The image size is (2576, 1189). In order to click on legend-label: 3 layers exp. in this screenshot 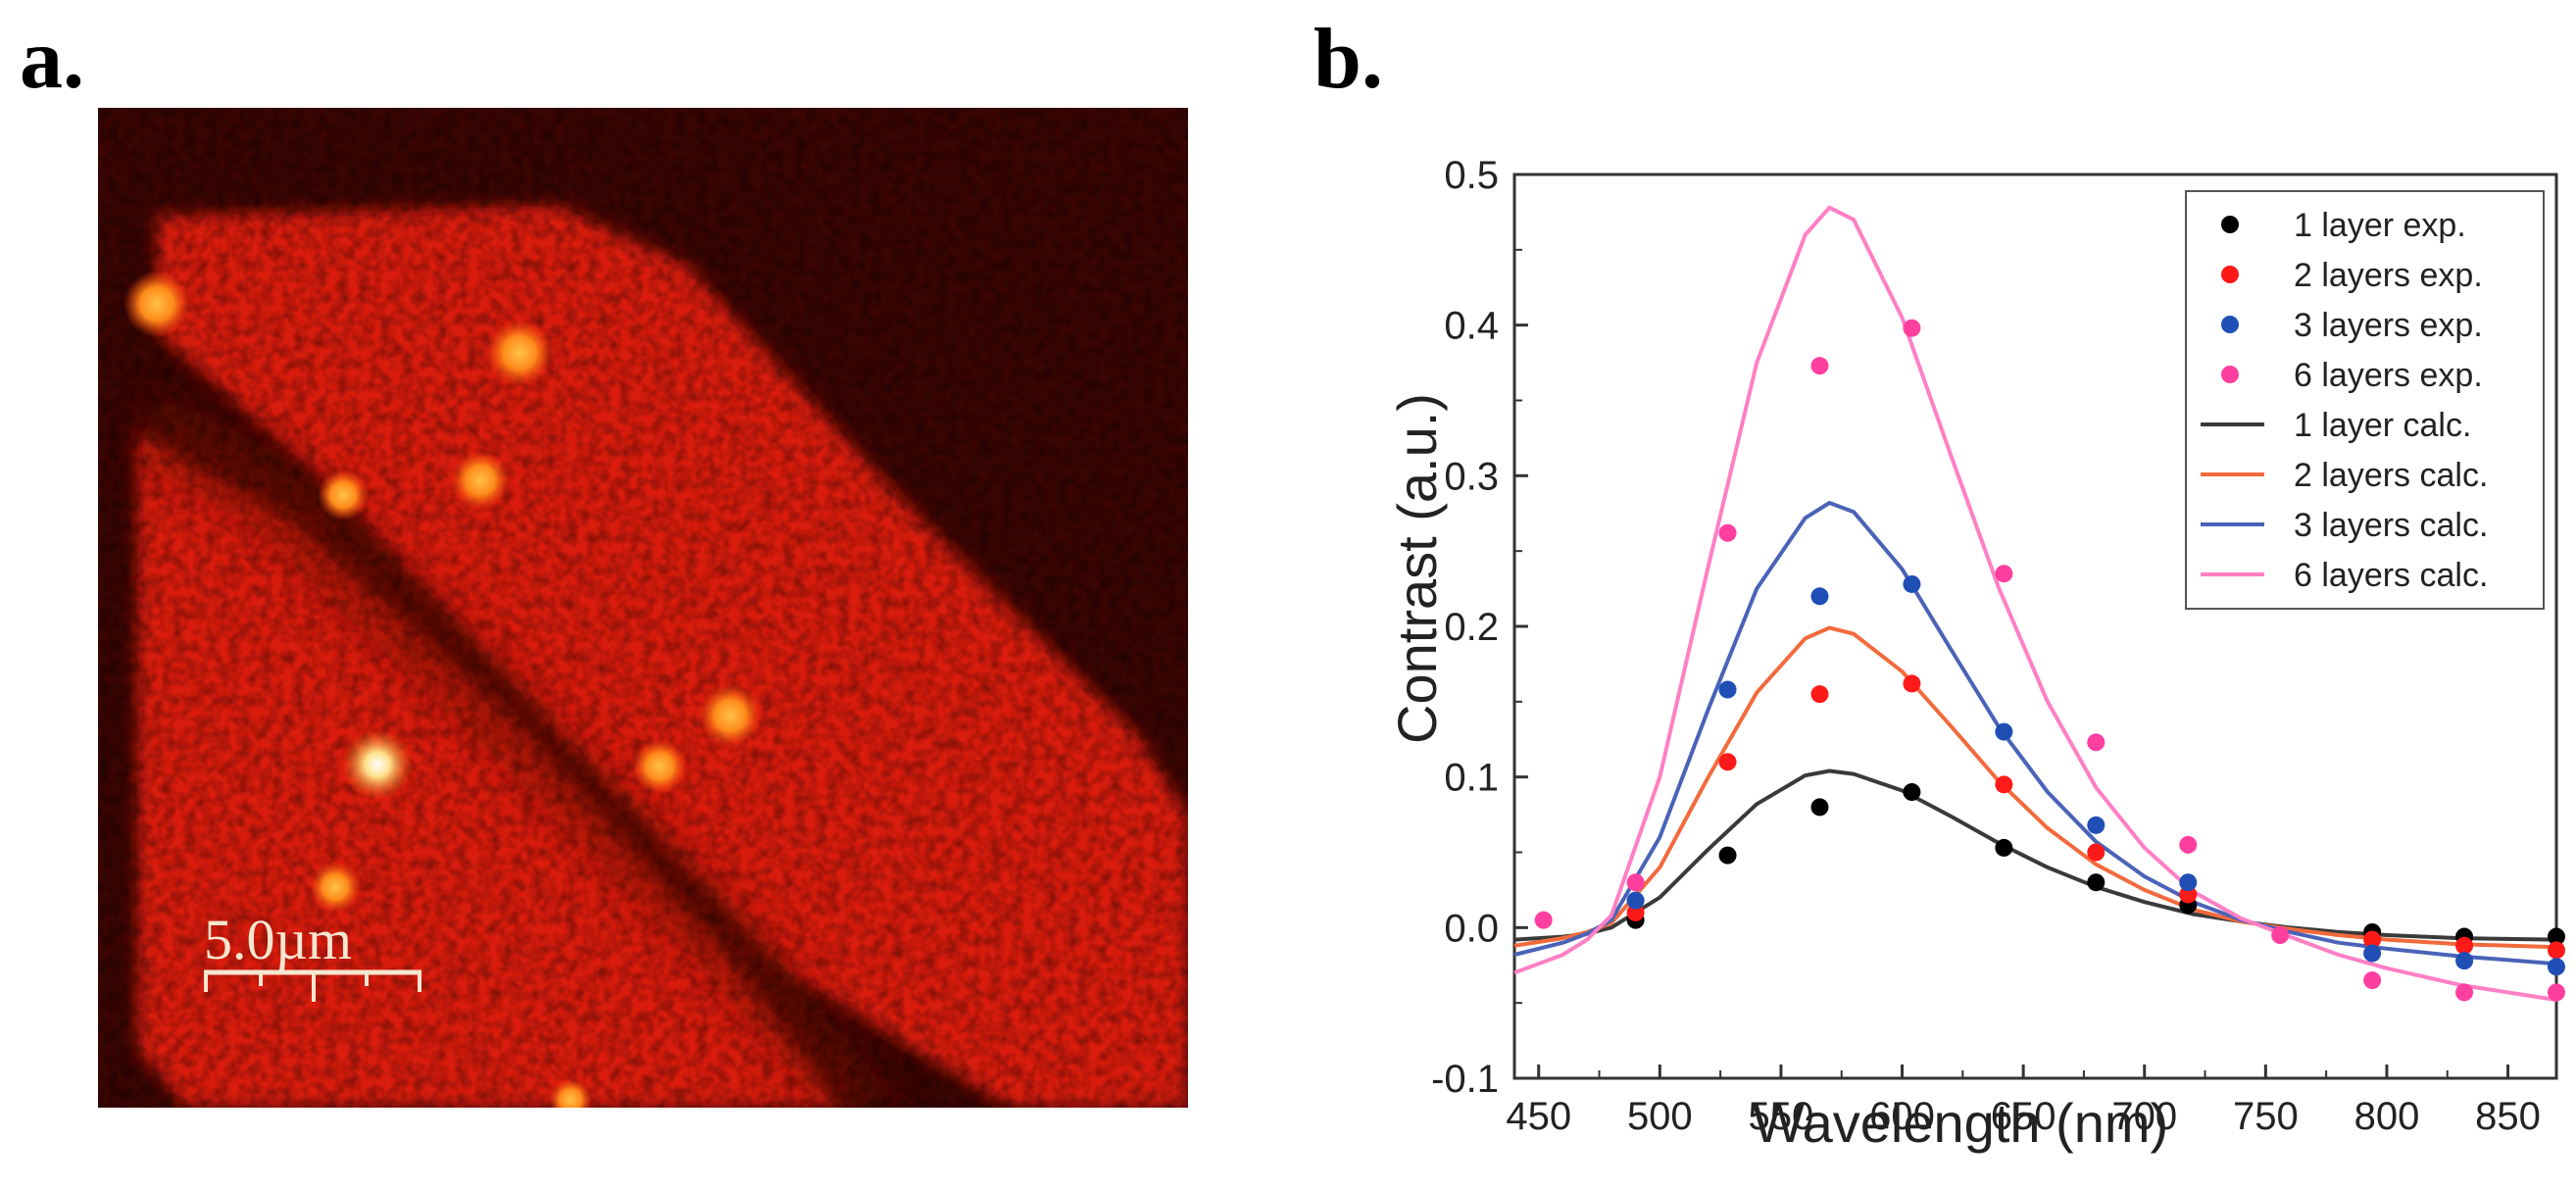, I will do `click(2388, 326)`.